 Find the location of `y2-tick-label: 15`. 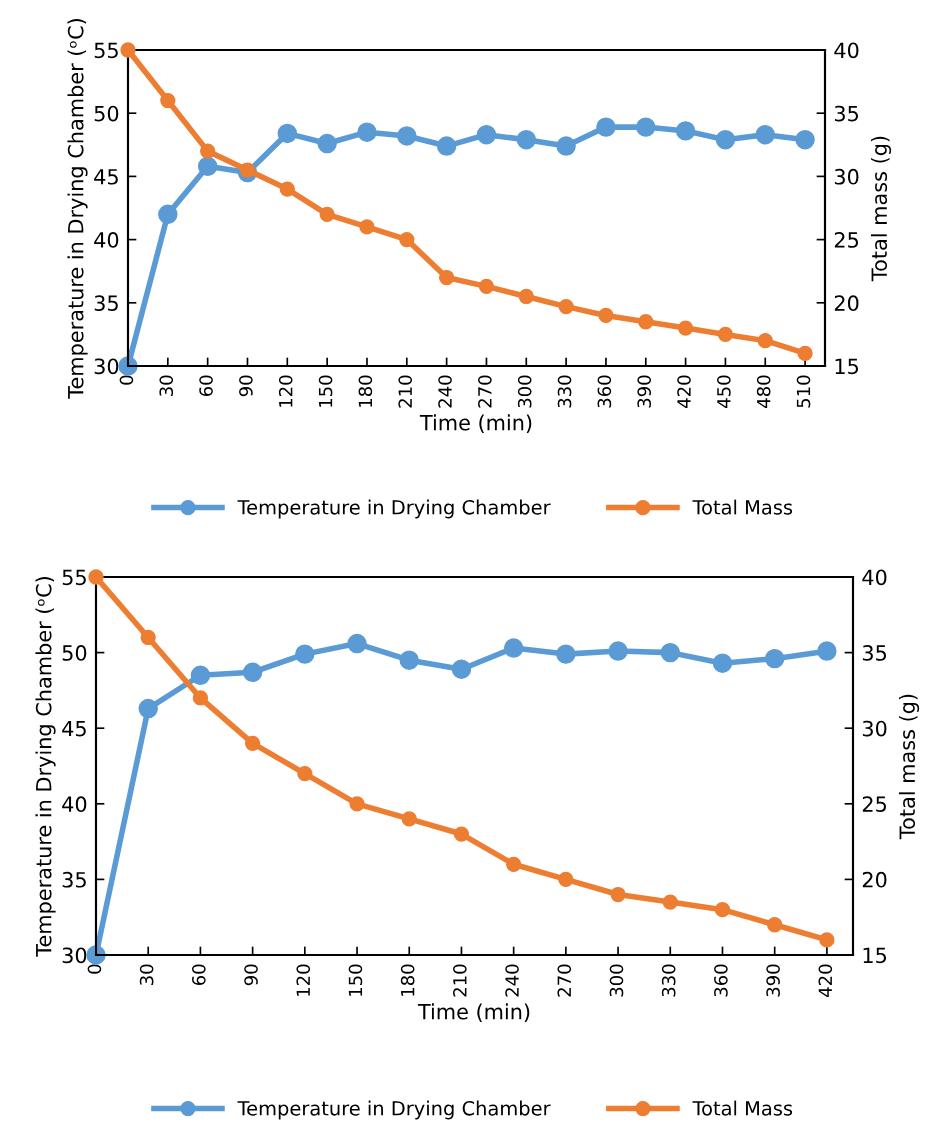

y2-tick-label: 15 is located at coordinates (875, 955).